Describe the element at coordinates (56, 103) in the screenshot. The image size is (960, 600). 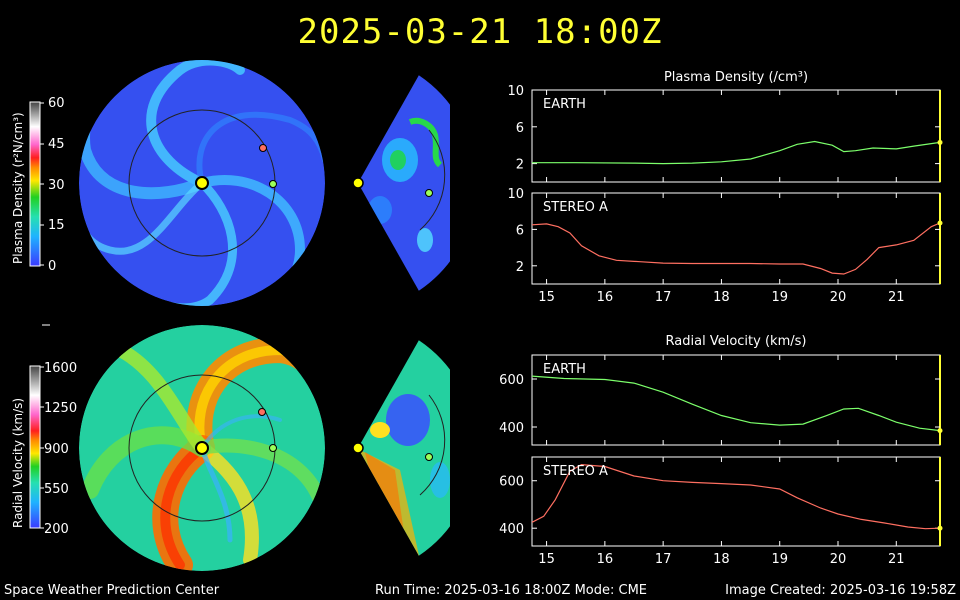
I see `density-tick-label: 60` at that location.